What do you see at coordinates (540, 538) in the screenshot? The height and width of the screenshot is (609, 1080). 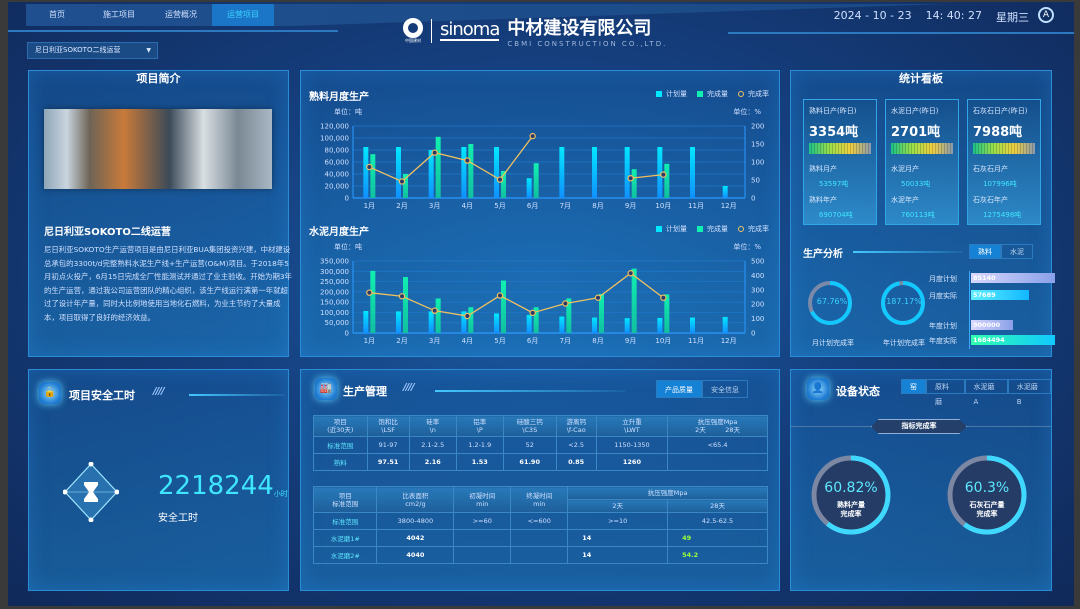 I see `table-row: 水泥磨1# 4042 14 49` at bounding box center [540, 538].